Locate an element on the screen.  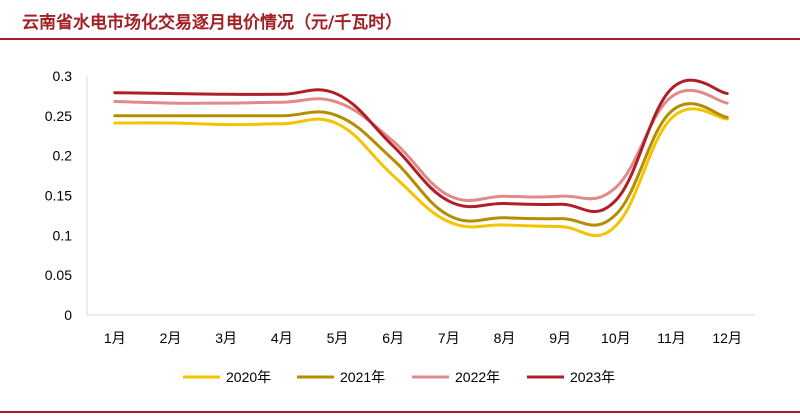
y-tick-label: 0.25 is located at coordinates (58, 116).